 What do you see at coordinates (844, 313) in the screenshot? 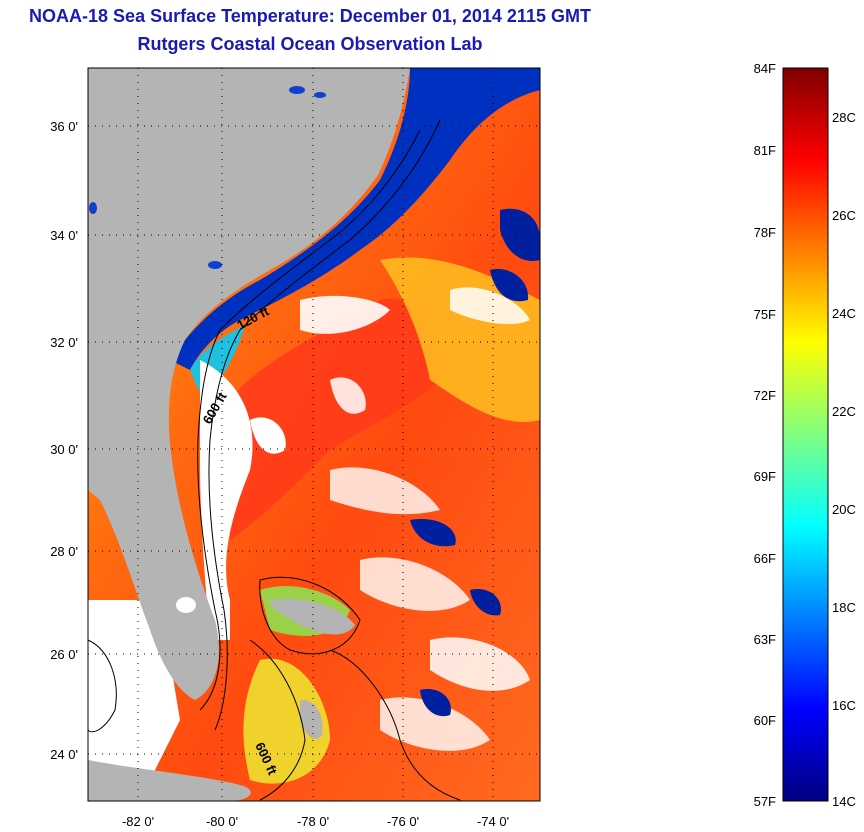
I see `colorbar-c-label: 24C` at bounding box center [844, 313].